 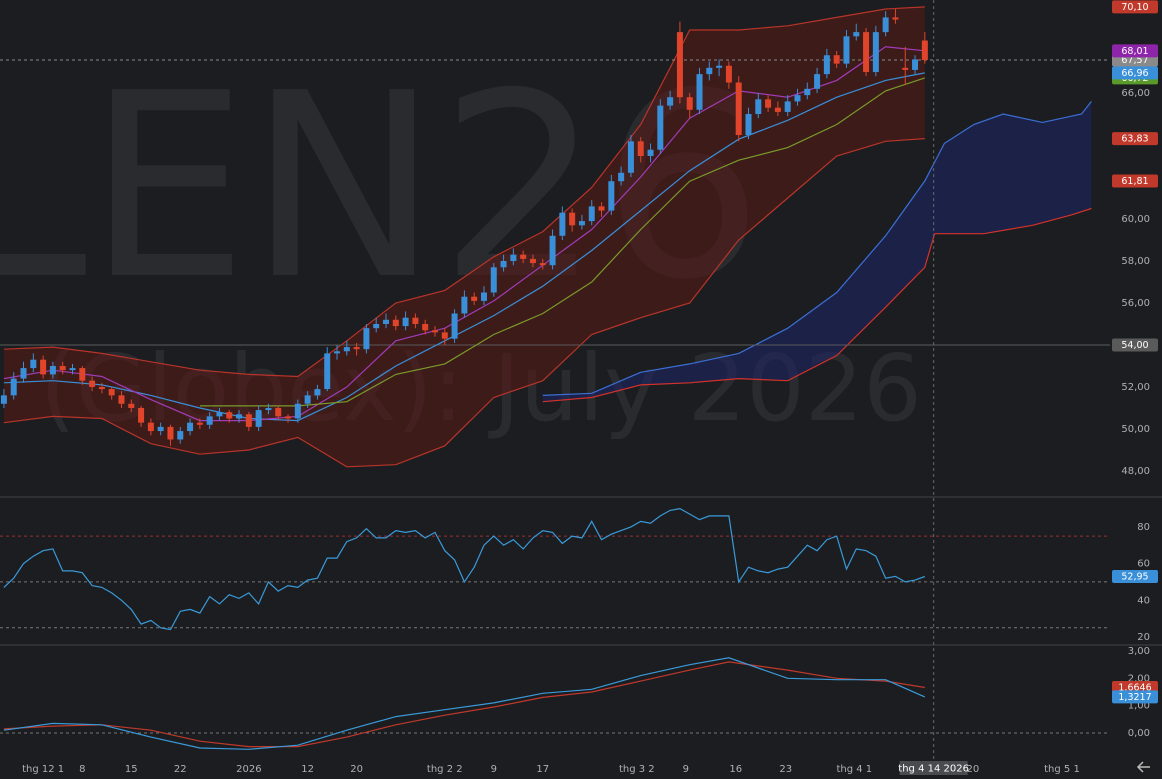 What do you see at coordinates (248, 769) in the screenshot?
I see `x-tick-label: 2026` at bounding box center [248, 769].